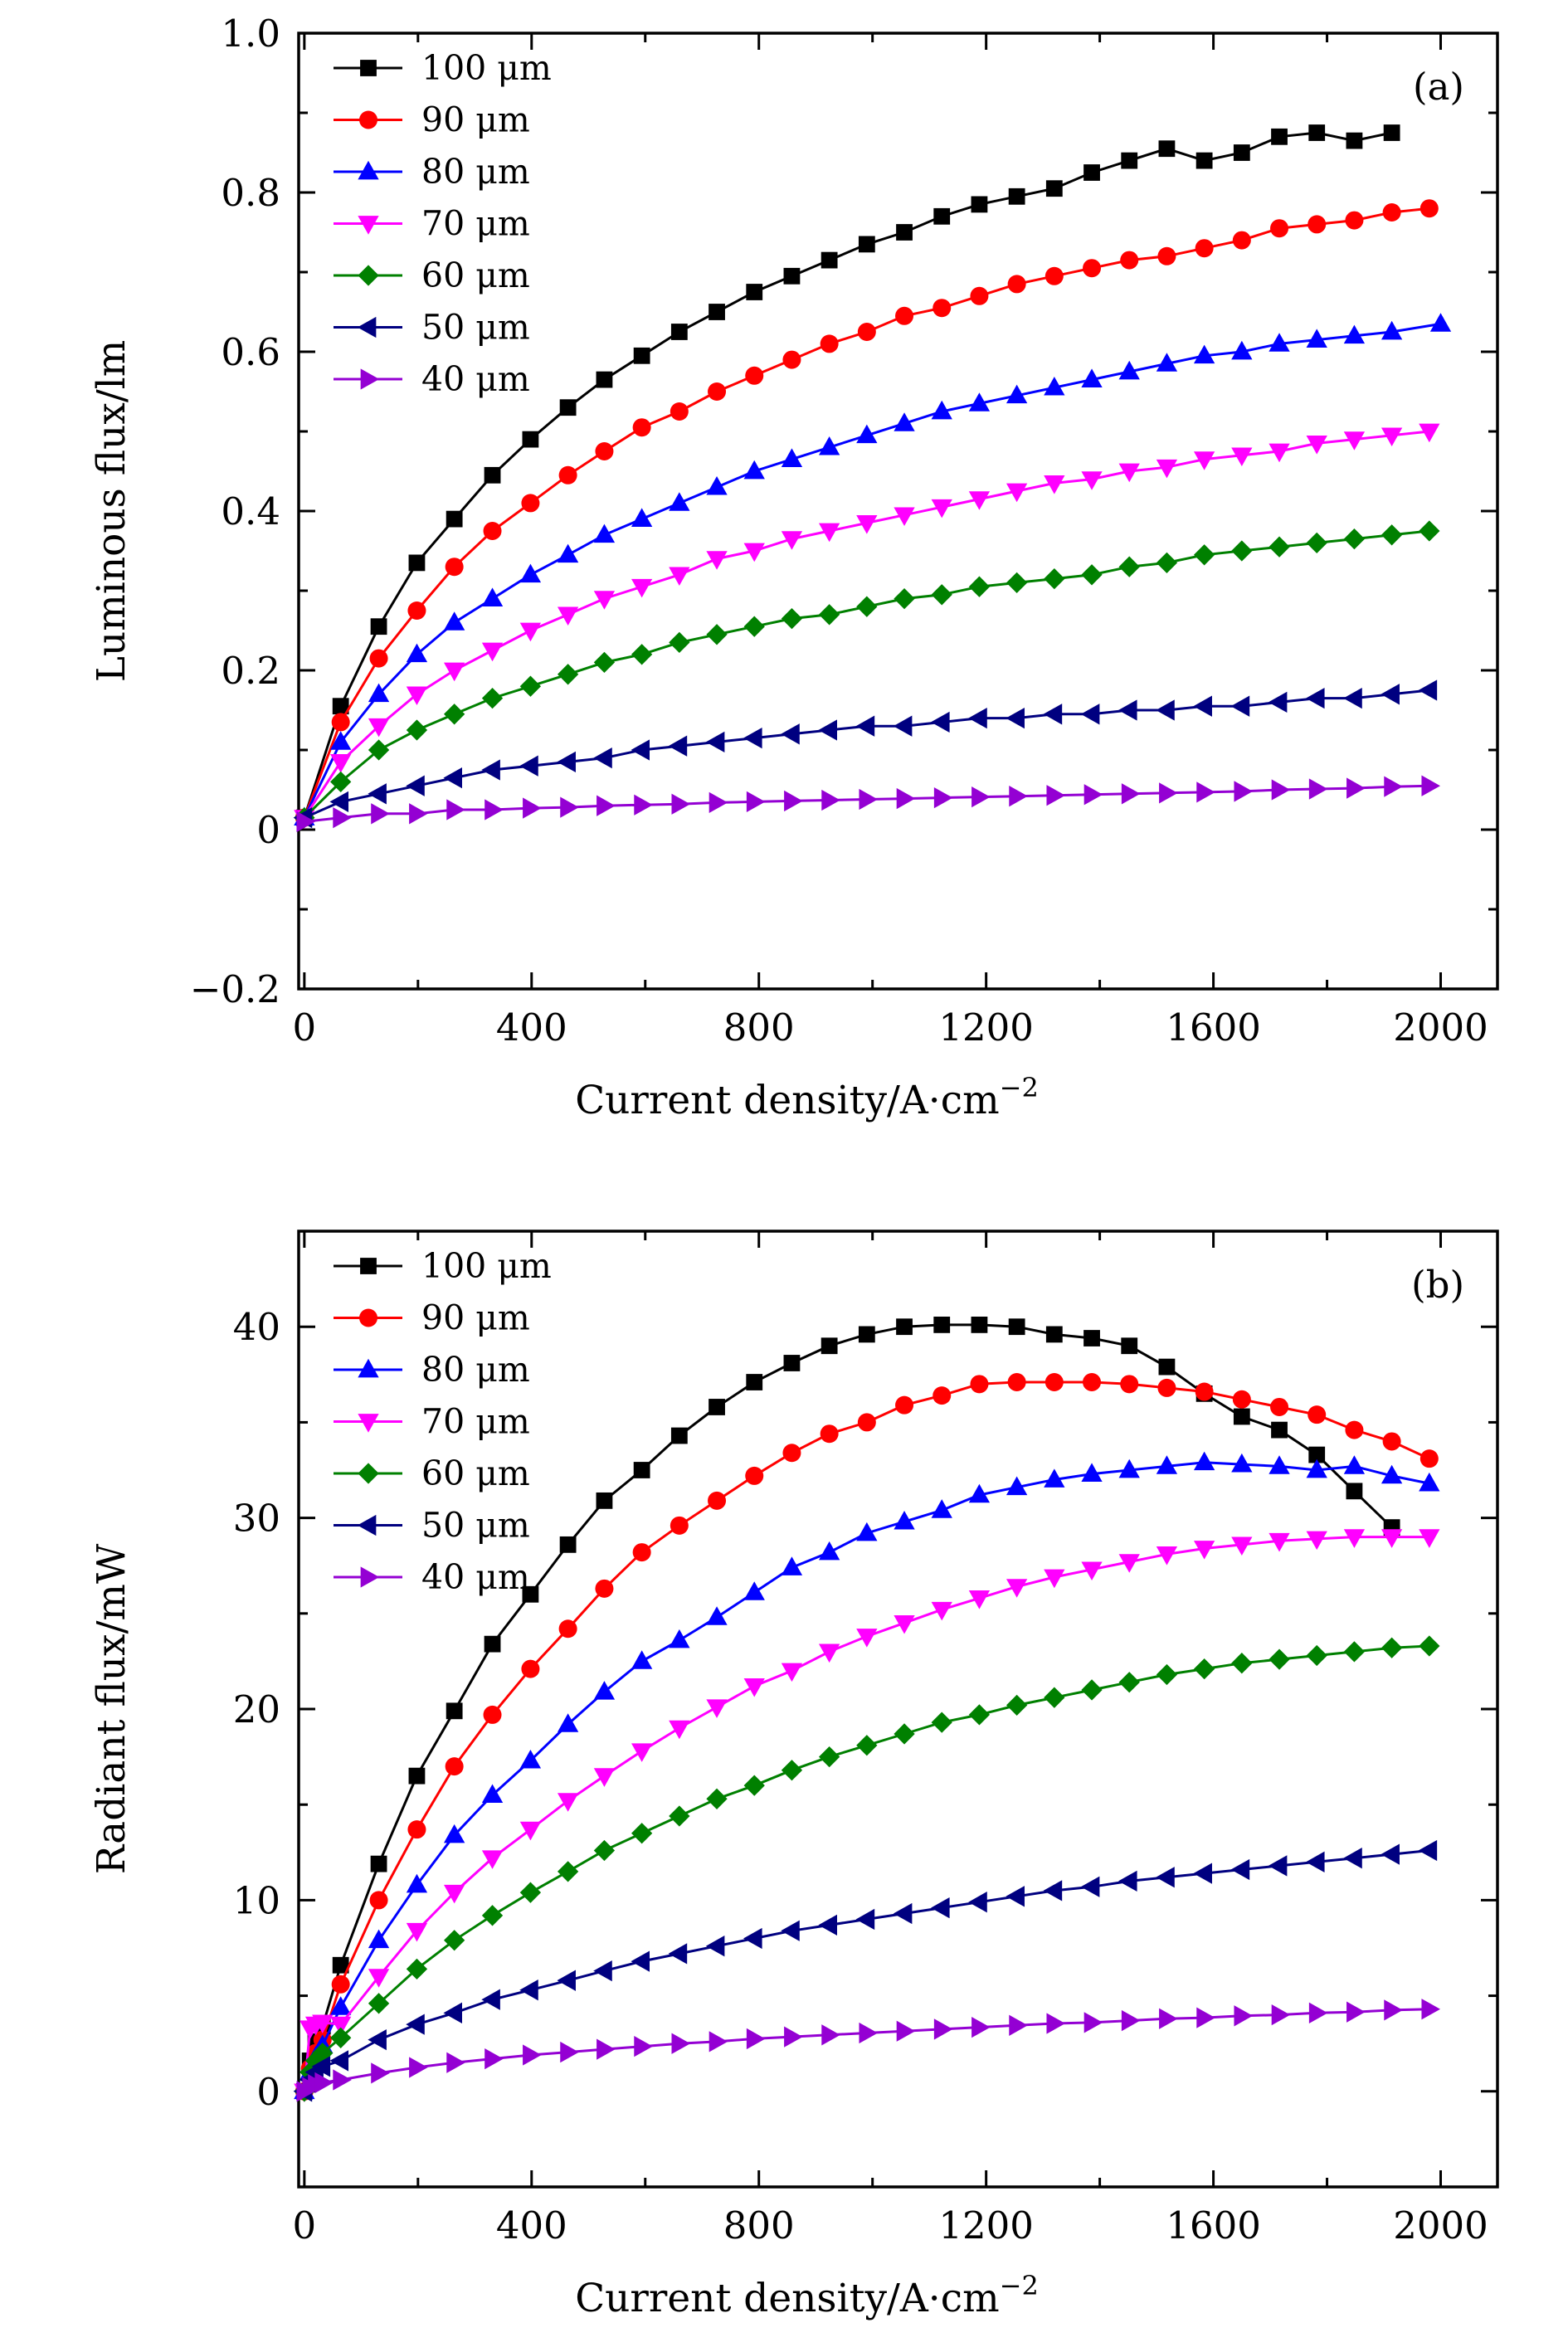 The width and height of the screenshot is (1568, 2352). I want to click on legend-label: 40 μm, so click(475, 1577).